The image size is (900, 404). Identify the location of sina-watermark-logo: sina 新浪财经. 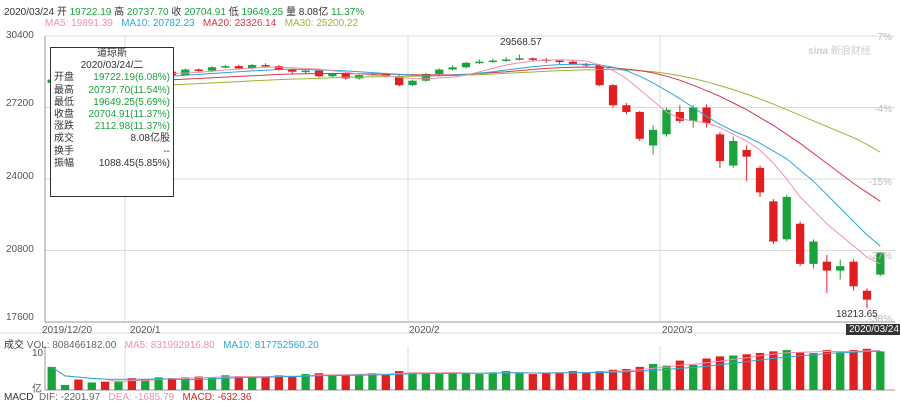
(839, 51).